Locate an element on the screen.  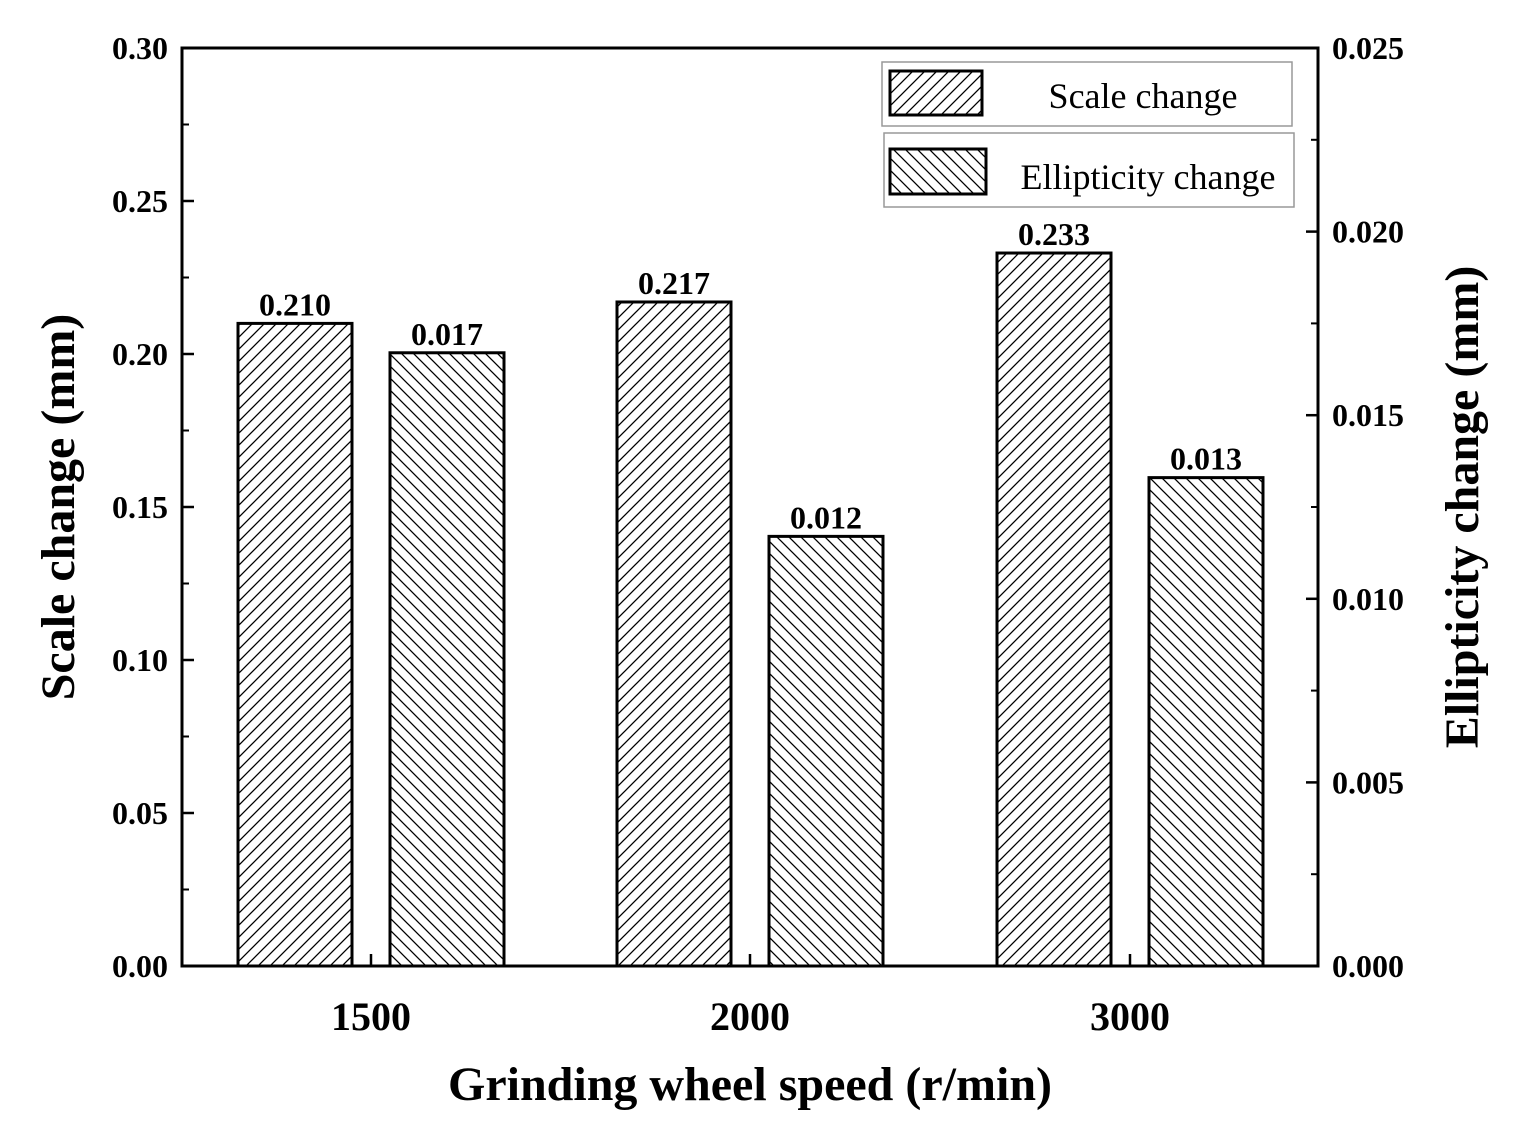
data-label-ellipticity-1500: 0.017 is located at coordinates (447, 334).